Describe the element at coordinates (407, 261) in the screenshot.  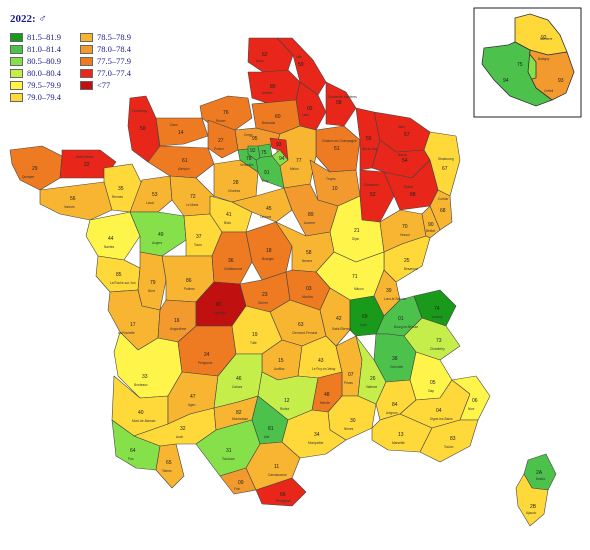
I see `dept-label-25: 25` at that location.